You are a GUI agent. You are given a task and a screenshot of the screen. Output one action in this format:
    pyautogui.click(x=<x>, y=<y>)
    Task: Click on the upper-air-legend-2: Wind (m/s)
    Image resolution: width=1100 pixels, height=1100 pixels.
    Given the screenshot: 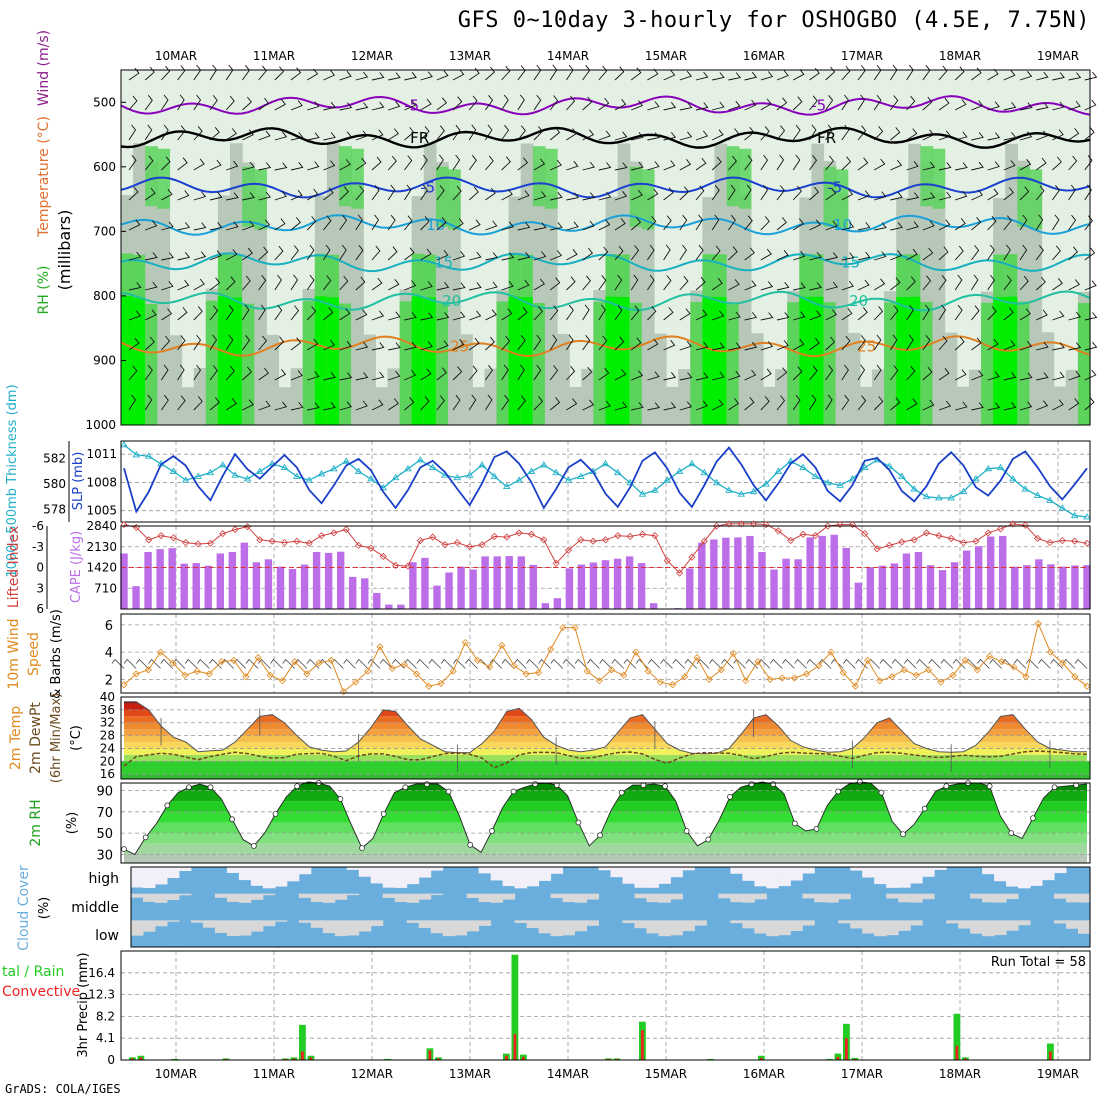 What is the action you would take?
    pyautogui.click(x=44, y=68)
    